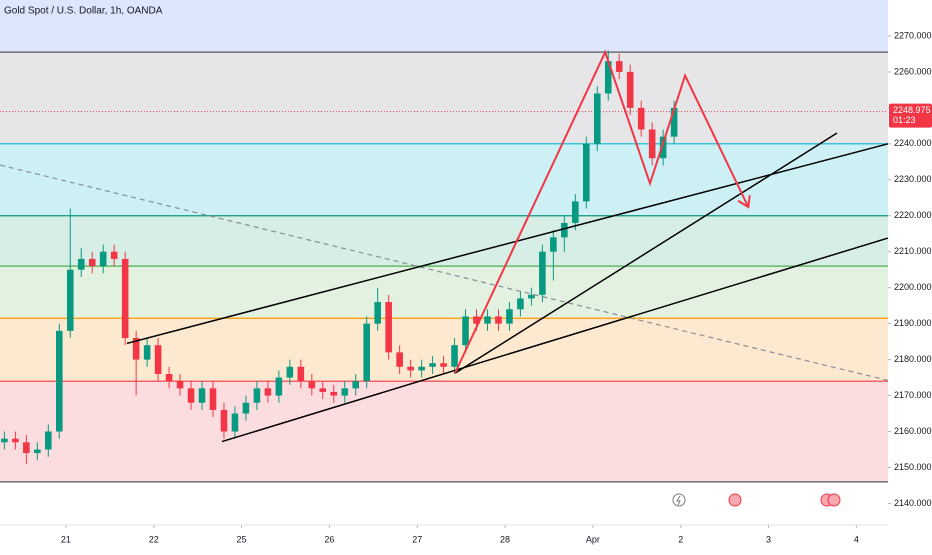 Image resolution: width=932 pixels, height=555 pixels. What do you see at coordinates (912, 110) in the screenshot?
I see `price-label: 2248.975` at bounding box center [912, 110].